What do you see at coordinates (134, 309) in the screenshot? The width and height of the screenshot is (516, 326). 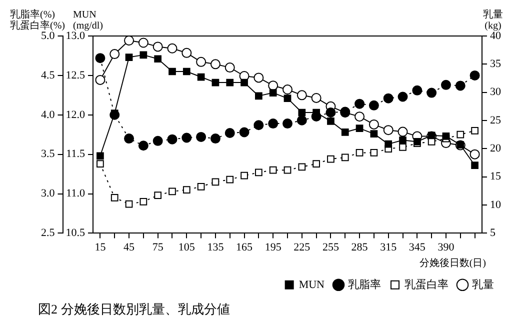 I see `text: 図2 分娩後日数別乳量、乳成分値` at bounding box center [134, 309].